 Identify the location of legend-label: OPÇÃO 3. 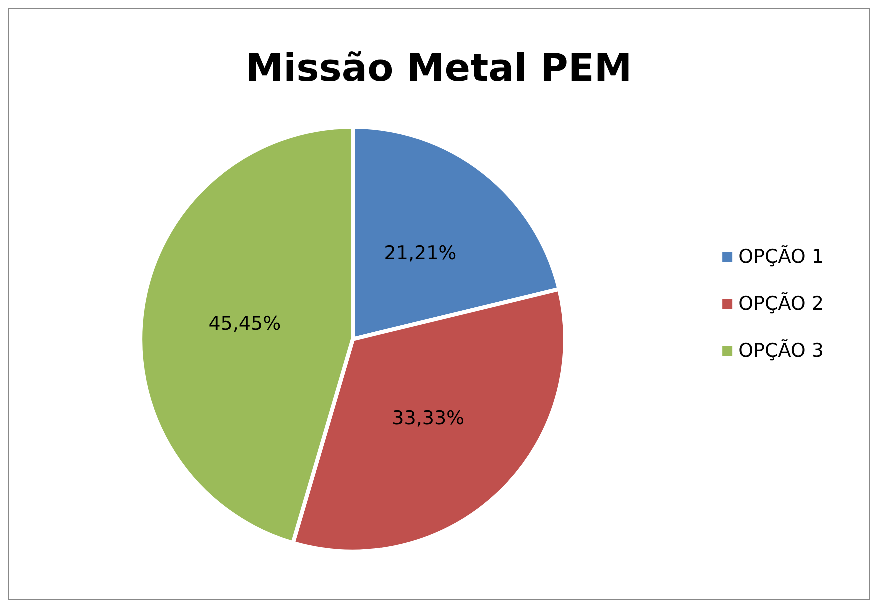
(781, 350).